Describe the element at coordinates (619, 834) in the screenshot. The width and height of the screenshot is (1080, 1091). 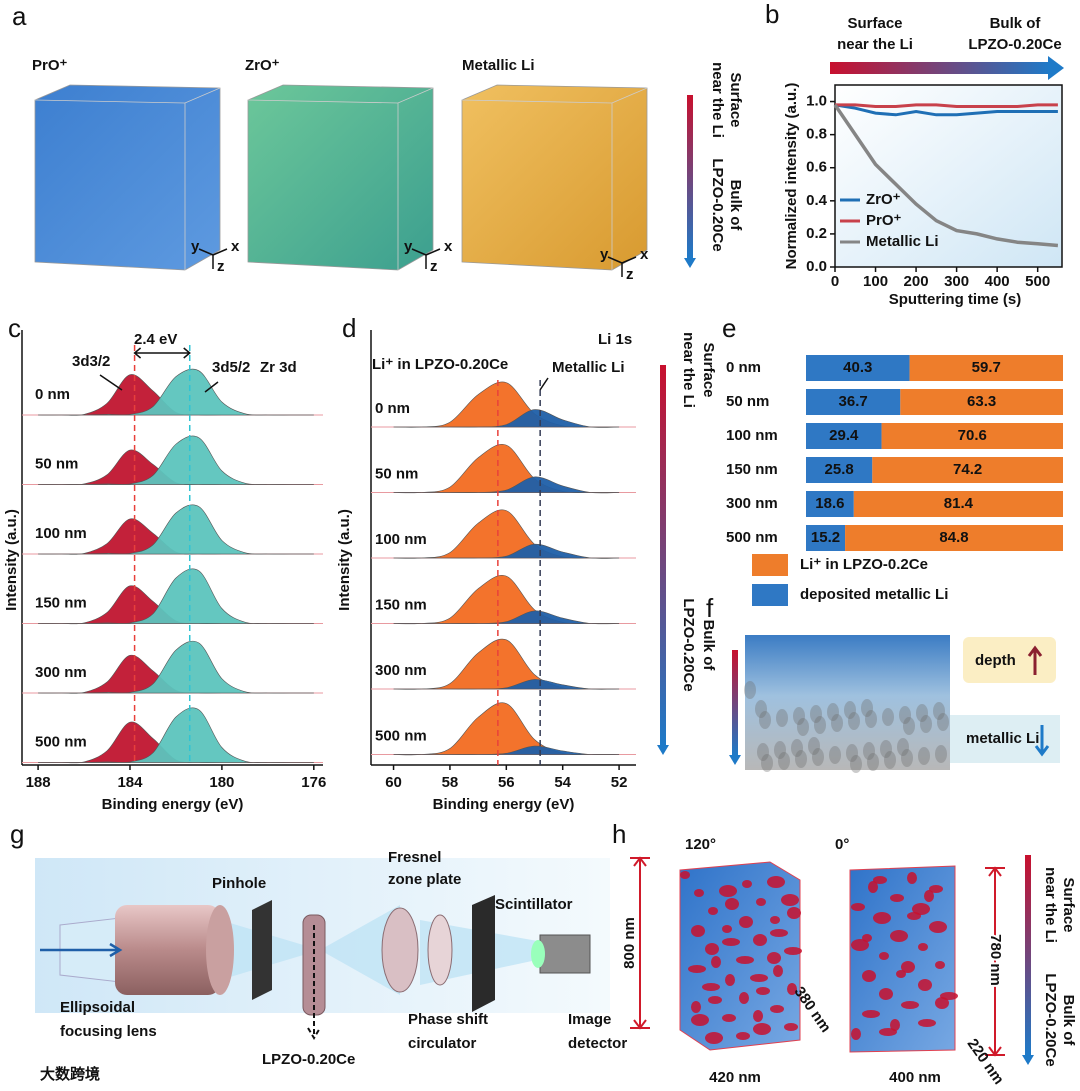
I see `panel-letter: h` at that location.